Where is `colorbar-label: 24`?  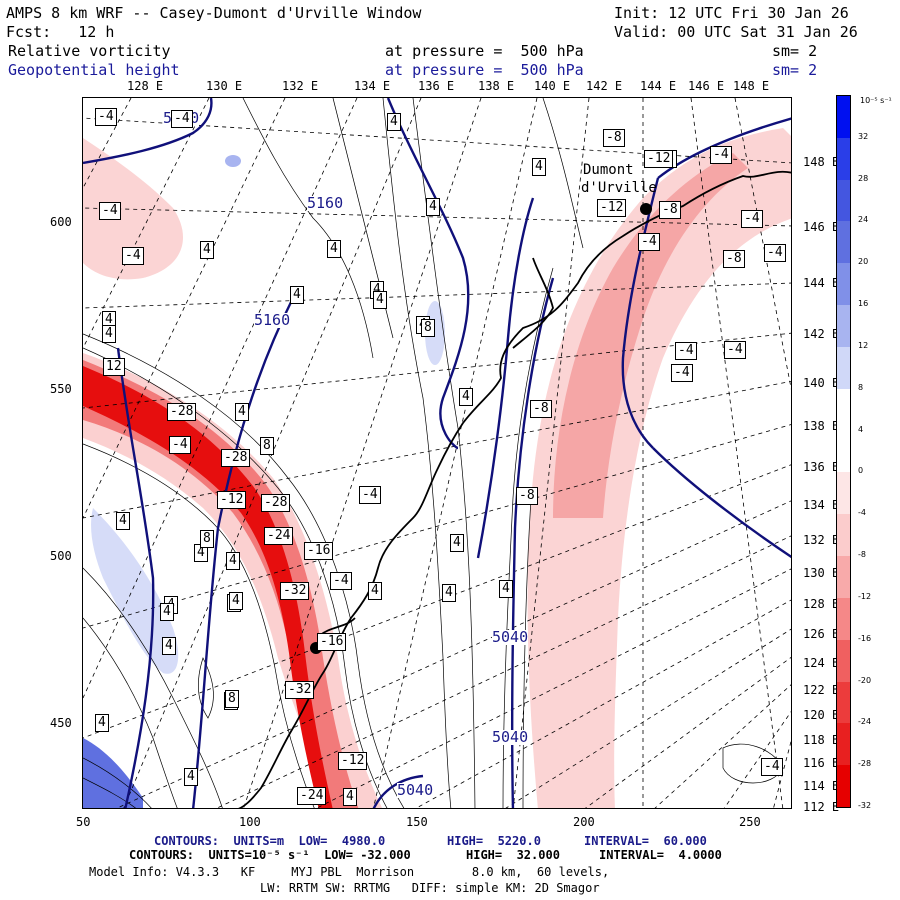 colorbar-label: 24 is located at coordinates (863, 220).